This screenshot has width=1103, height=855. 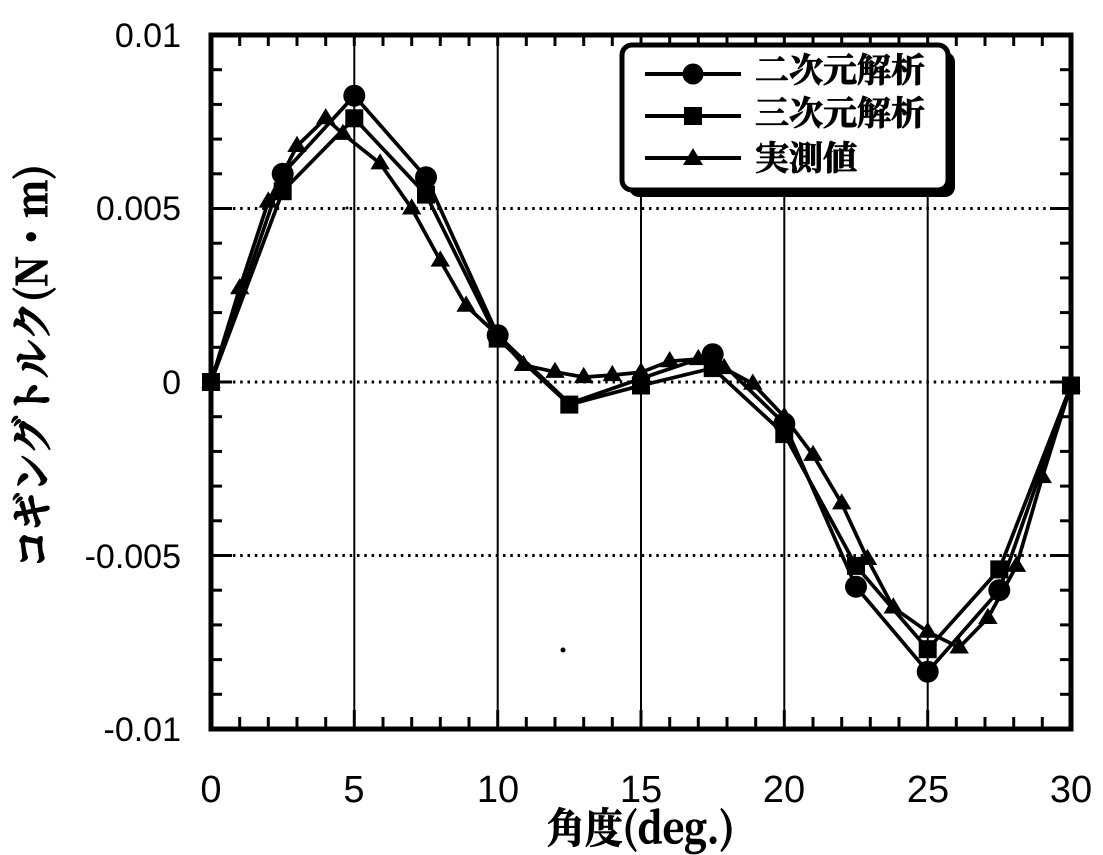 What do you see at coordinates (498, 790) in the screenshot?
I see `svg-text: 10` at bounding box center [498, 790].